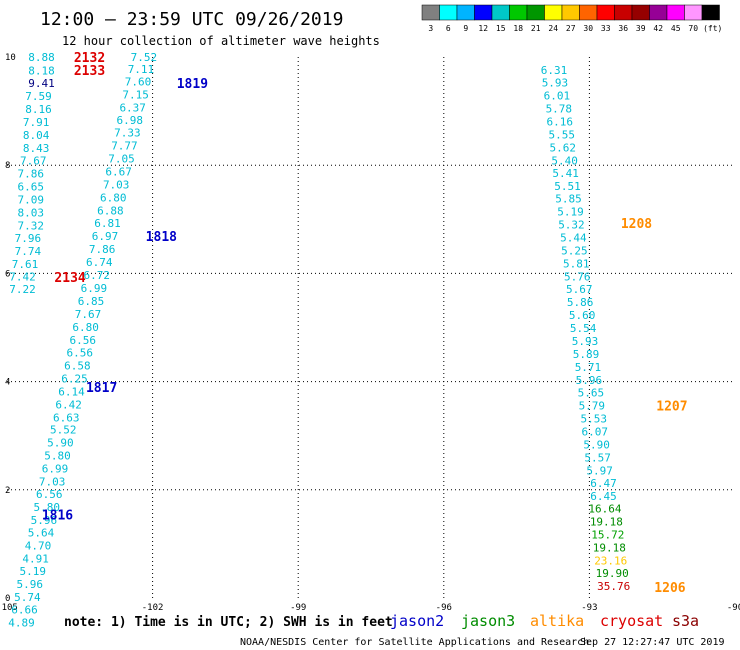 This screenshot has height=650, width=740. What do you see at coordinates (69, 278) in the screenshot?
I see `pass-label: 2134` at bounding box center [69, 278].